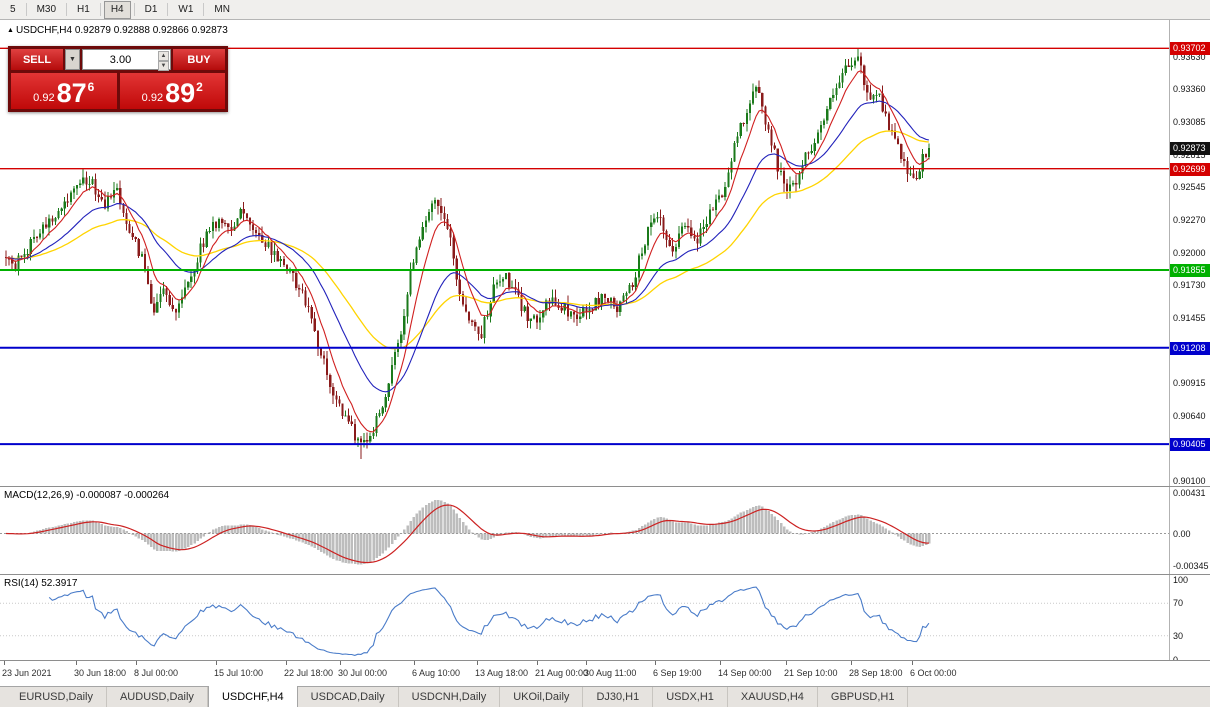 This screenshot has height=707, width=1210. Describe the element at coordinates (562, 673) in the screenshot. I see `time-axis-label: 21 Aug 00:00` at that location.